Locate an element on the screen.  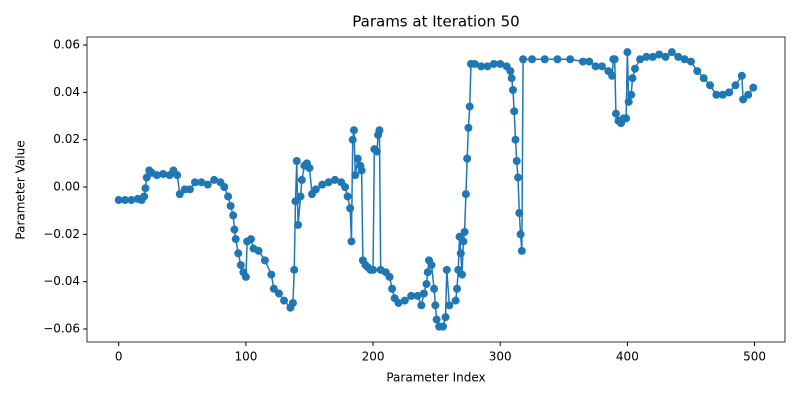
x-tick-label: 0 is located at coordinates (119, 357).